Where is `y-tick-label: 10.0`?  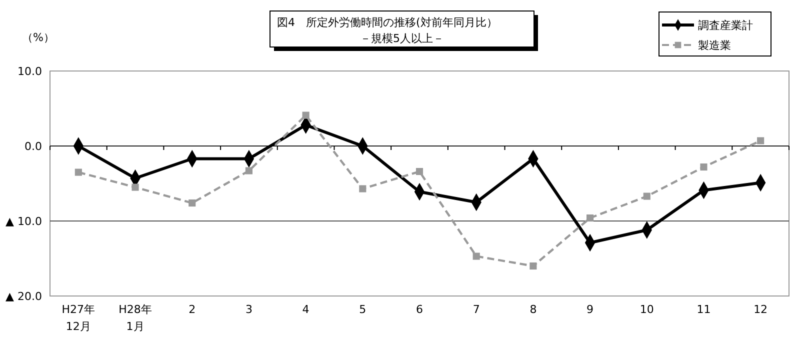 y-tick-label: 10.0 is located at coordinates (30, 71).